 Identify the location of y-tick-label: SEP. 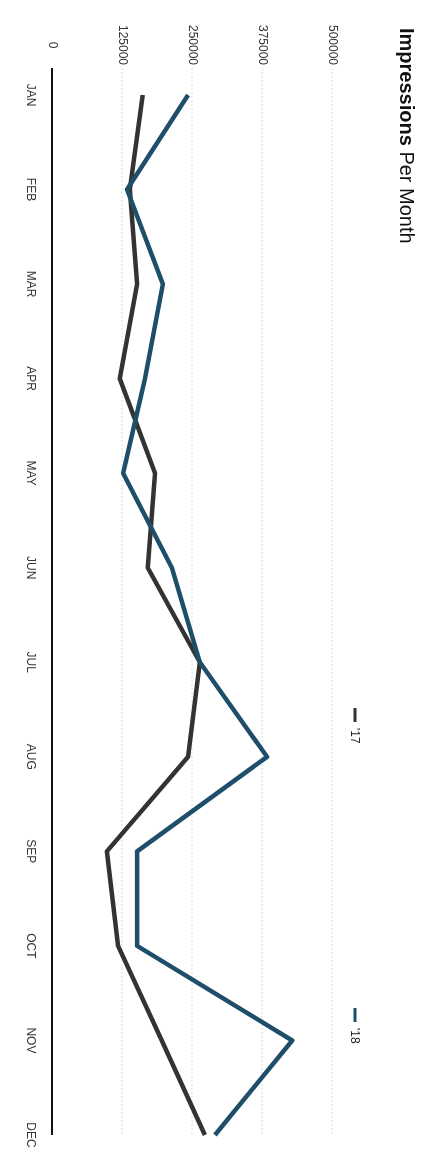
(30, 851).